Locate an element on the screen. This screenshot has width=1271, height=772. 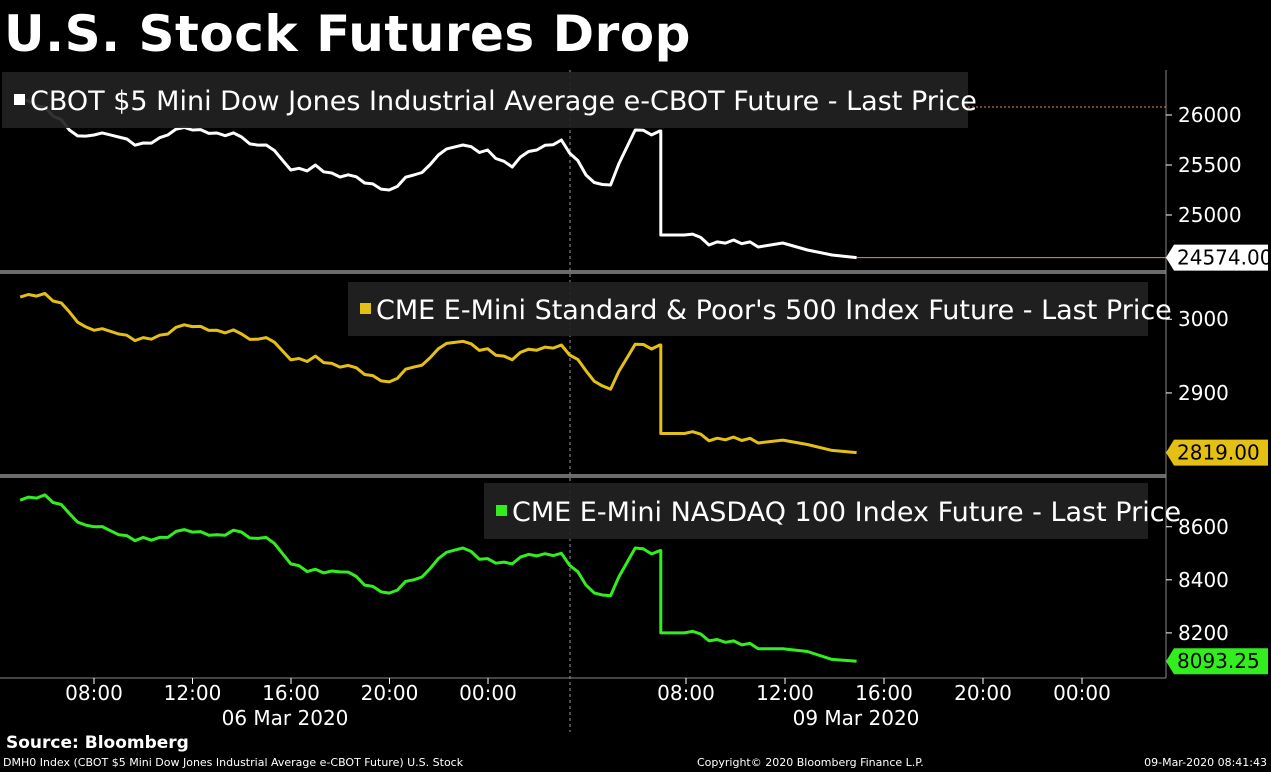
date-label: 09 Mar 2020 is located at coordinates (856, 718).